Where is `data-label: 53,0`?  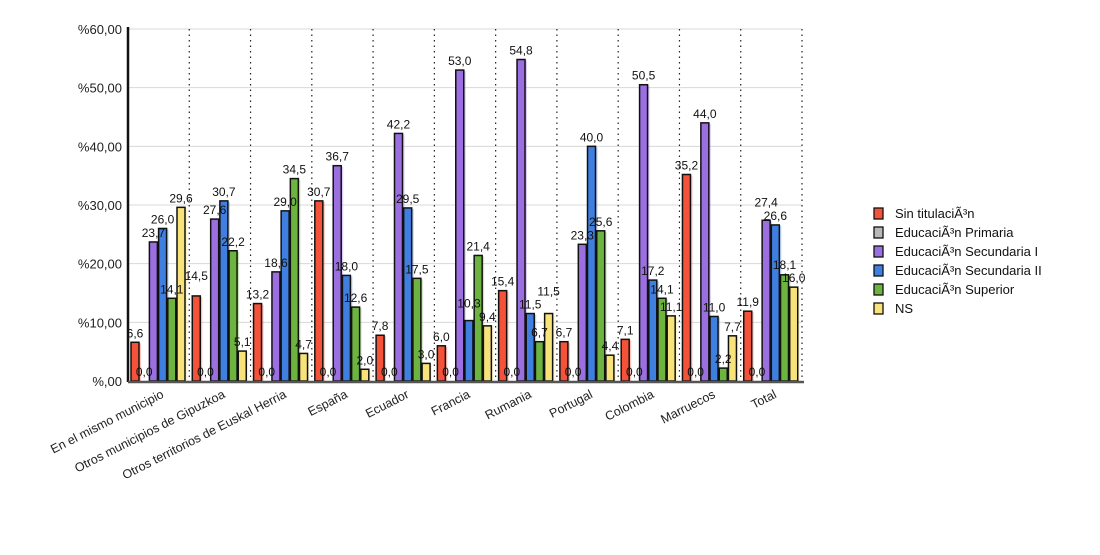
data-label: 53,0 is located at coordinates (460, 61).